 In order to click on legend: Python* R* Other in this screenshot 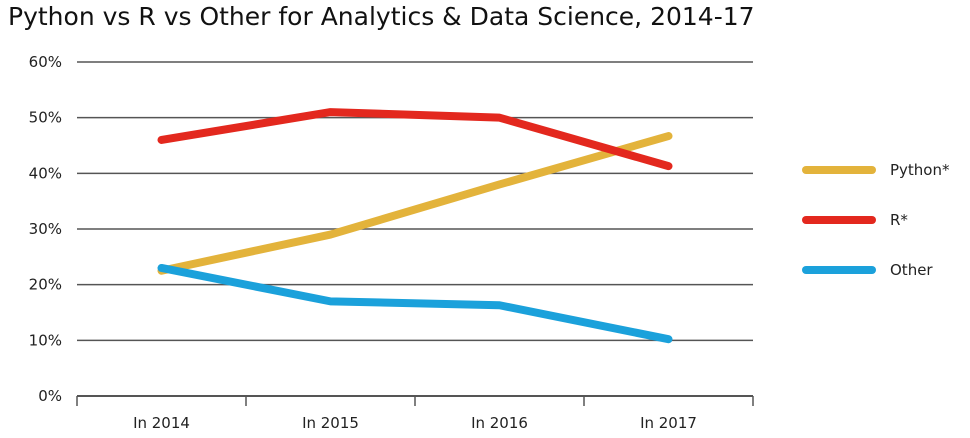, I will do `click(876, 220)`.